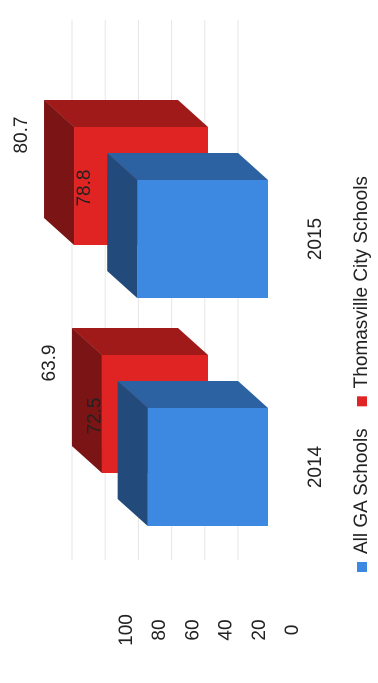  Describe the element at coordinates (209, 630) in the screenshot. I see `y-axis-ticks: 0 20 40 60 80 100` at that location.